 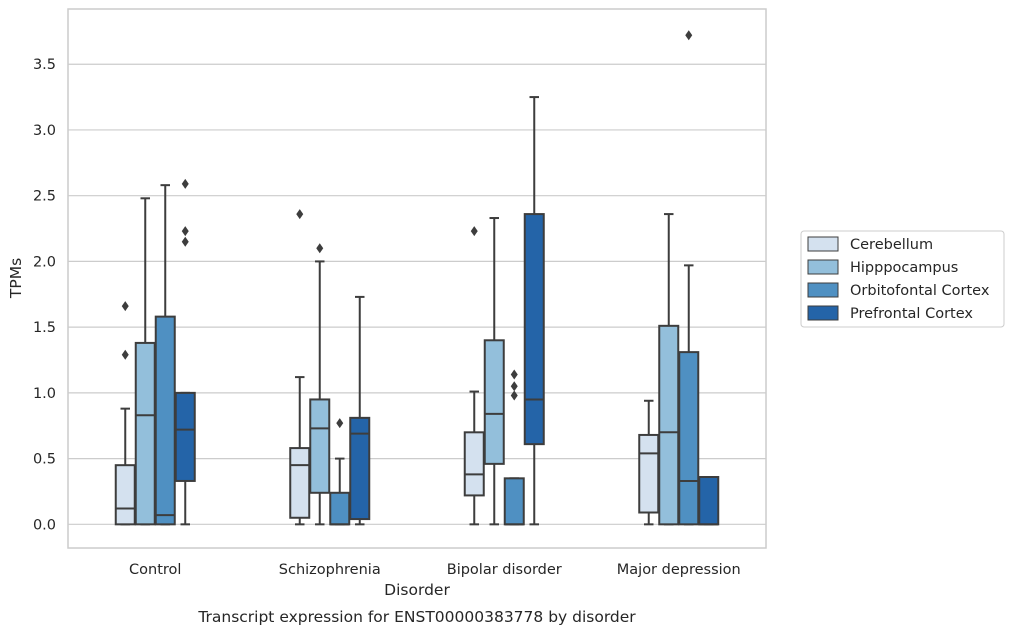 I want to click on y-tick-label: 0.5, so click(x=44, y=460).